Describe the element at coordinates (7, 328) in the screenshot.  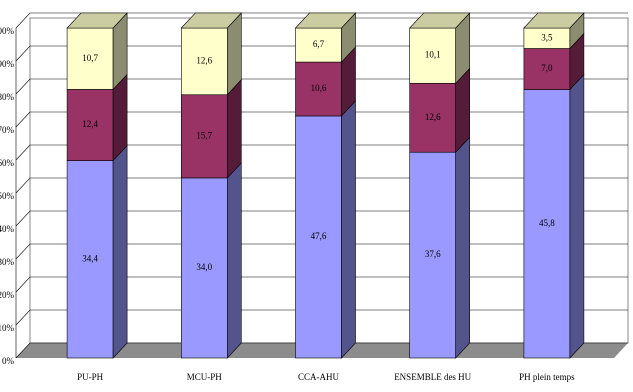
I see `y-tick-label: 10%` at that location.